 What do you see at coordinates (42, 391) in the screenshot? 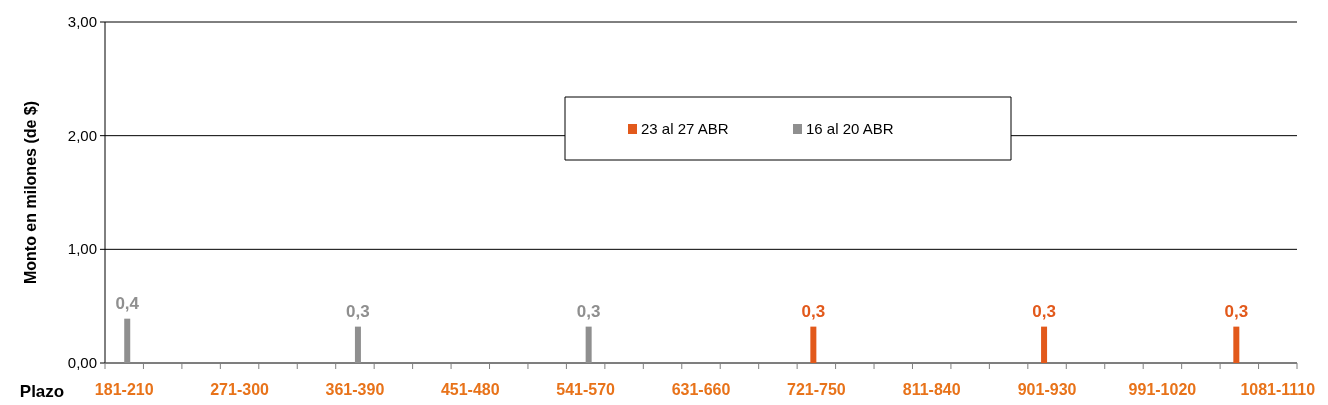
I see `x-axis-title: Plazo` at bounding box center [42, 391].